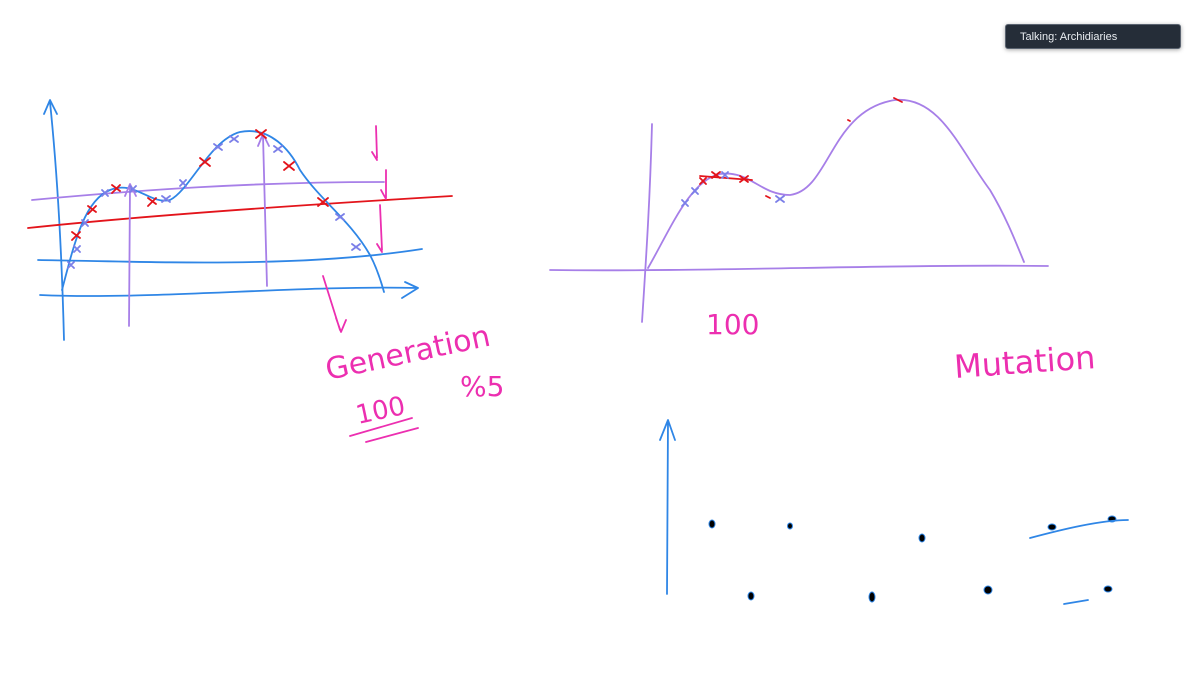 The height and width of the screenshot is (675, 1200). What do you see at coordinates (208, 191) in the screenshot?
I see `purple-line` at bounding box center [208, 191].